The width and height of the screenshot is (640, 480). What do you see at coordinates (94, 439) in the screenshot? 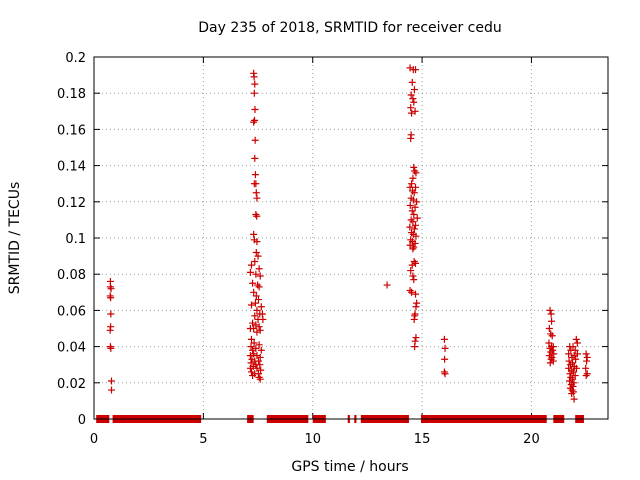
I see `x-tick-label: 0` at bounding box center [94, 439].